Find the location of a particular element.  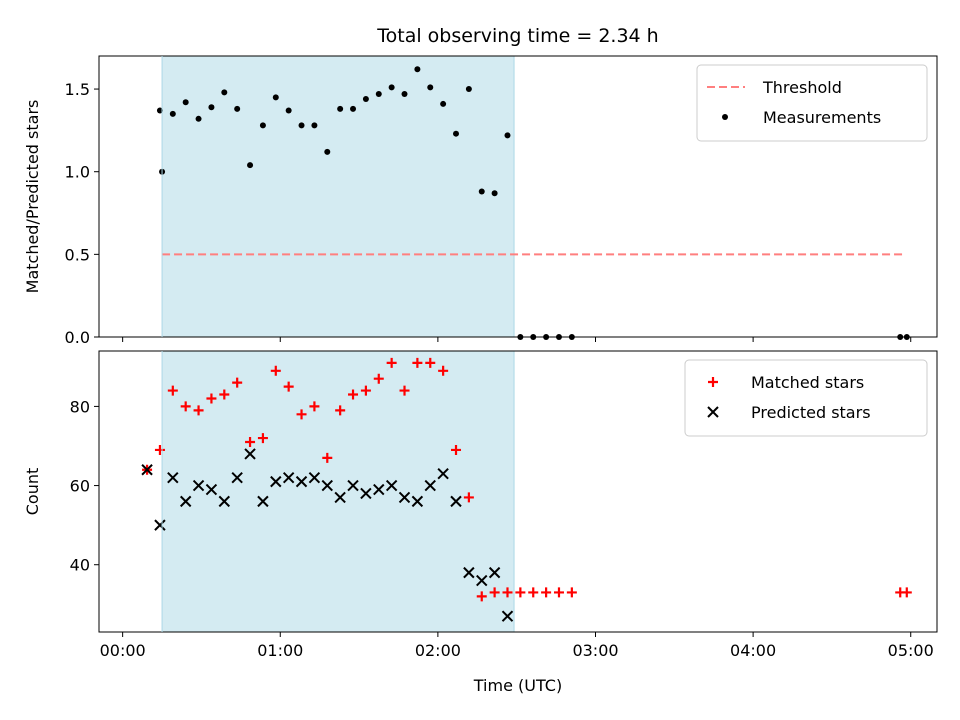

bottom-legend-box is located at coordinates (806, 398).